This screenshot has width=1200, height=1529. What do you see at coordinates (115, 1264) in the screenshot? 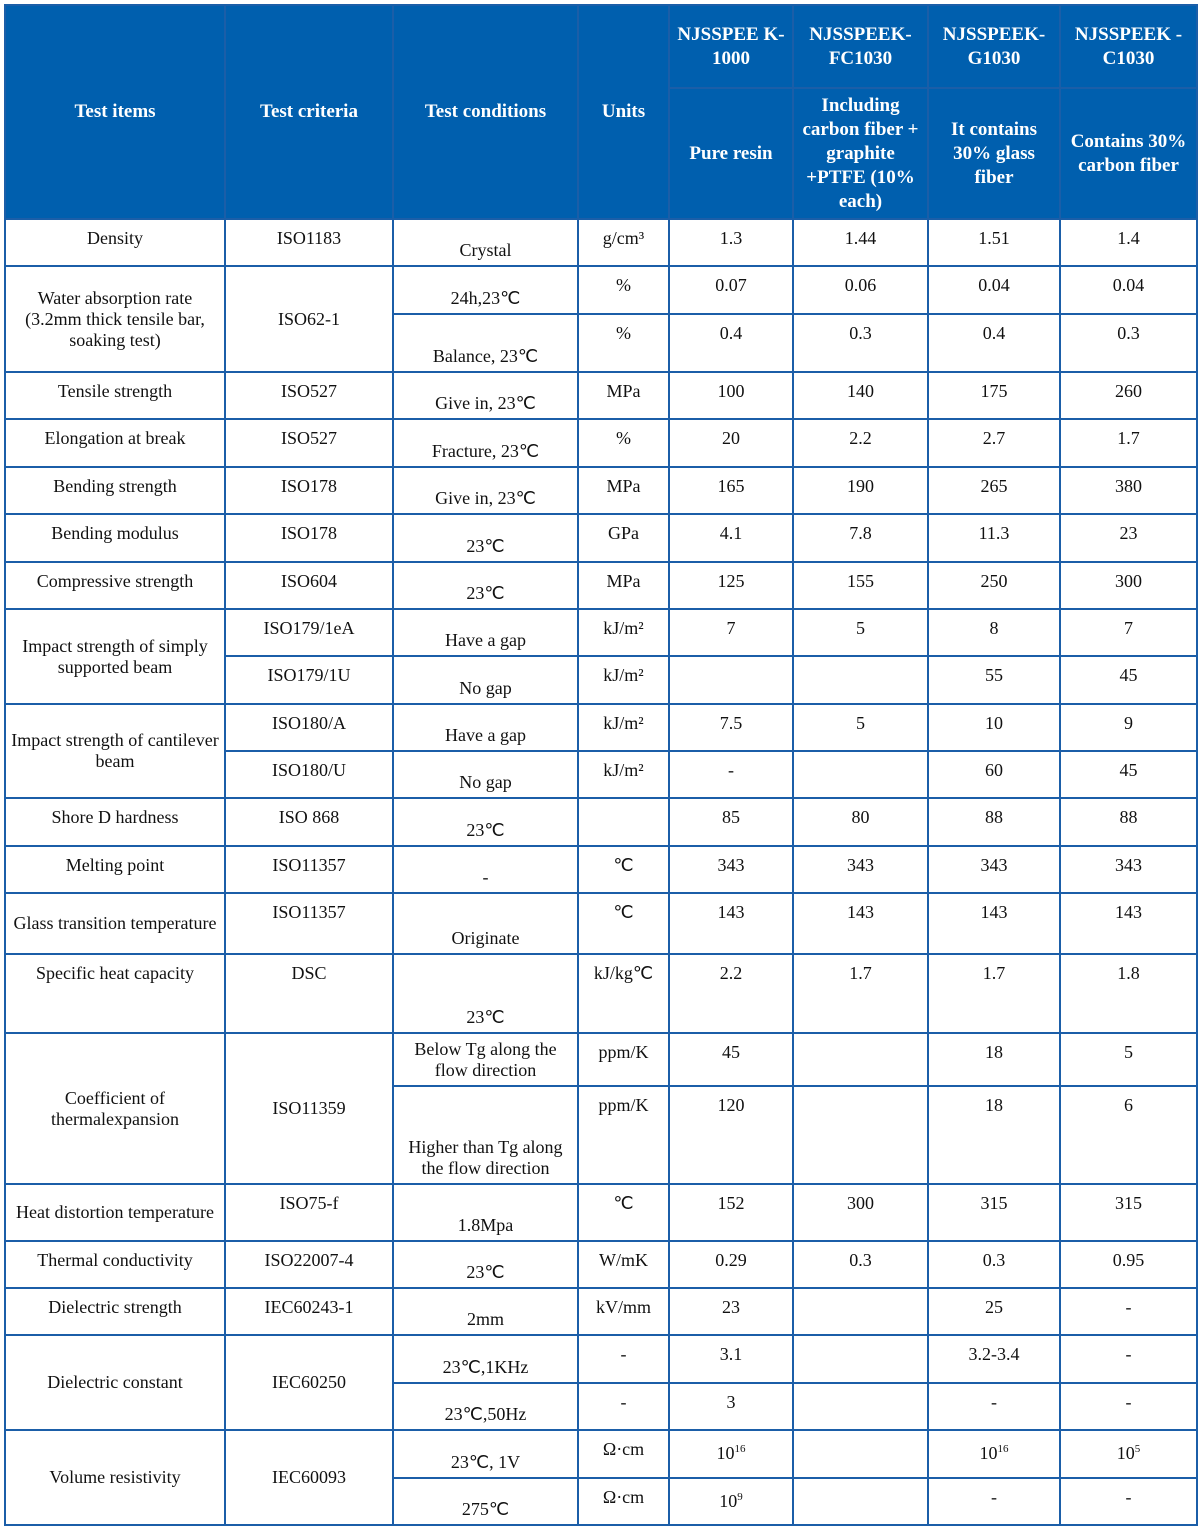
I see `test-item-cell: Thermal conductivity` at bounding box center [115, 1264].